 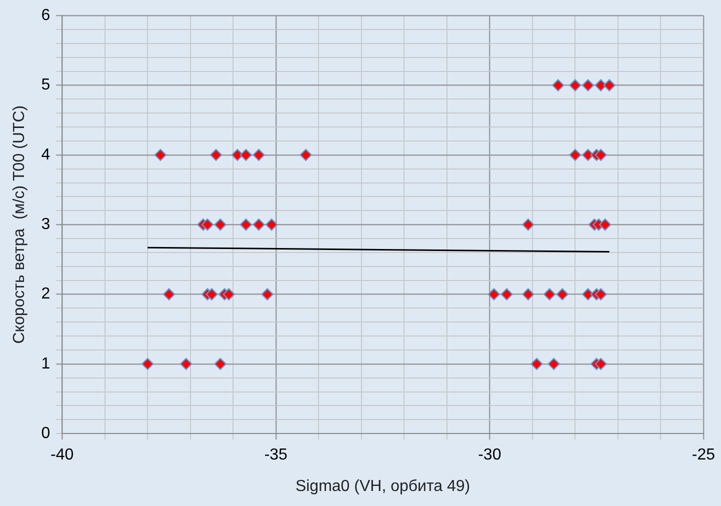 What do you see at coordinates (382, 486) in the screenshot?
I see `x-axis-title: Sigma0 (VH, орбита 49)` at bounding box center [382, 486].